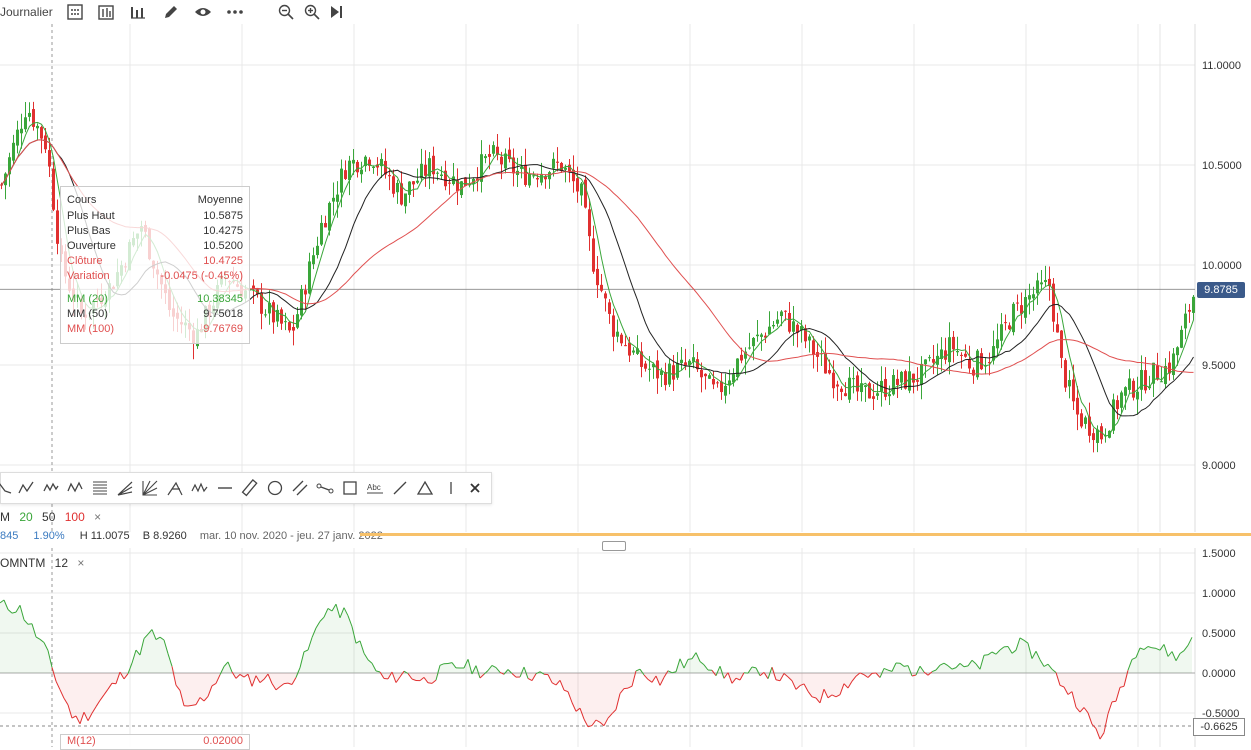  What do you see at coordinates (26, 488) in the screenshot?
I see `zigzag-icon` at bounding box center [26, 488].